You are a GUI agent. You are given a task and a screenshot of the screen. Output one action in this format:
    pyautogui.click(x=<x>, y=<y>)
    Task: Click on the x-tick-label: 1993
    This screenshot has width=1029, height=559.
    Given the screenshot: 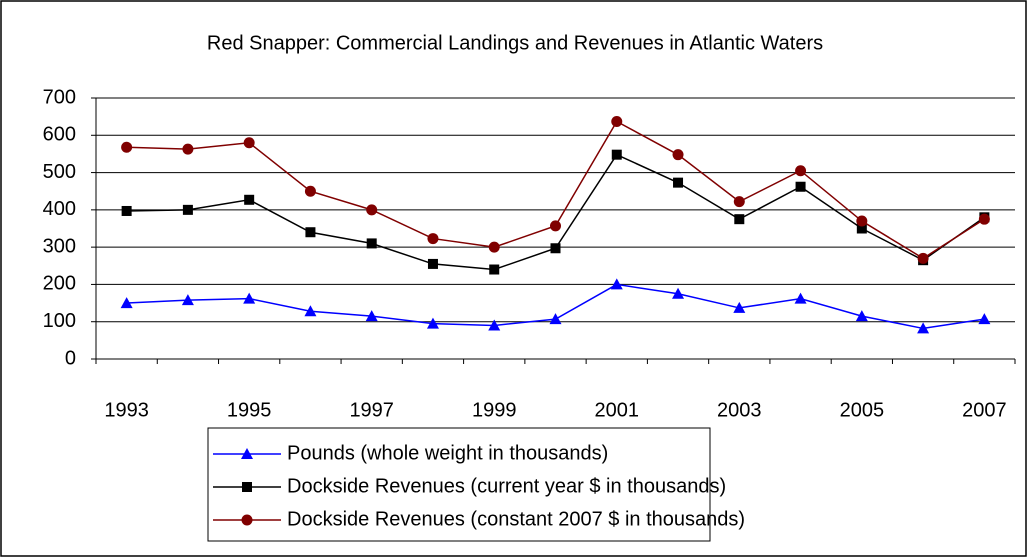 What is the action you would take?
    pyautogui.click(x=126, y=410)
    